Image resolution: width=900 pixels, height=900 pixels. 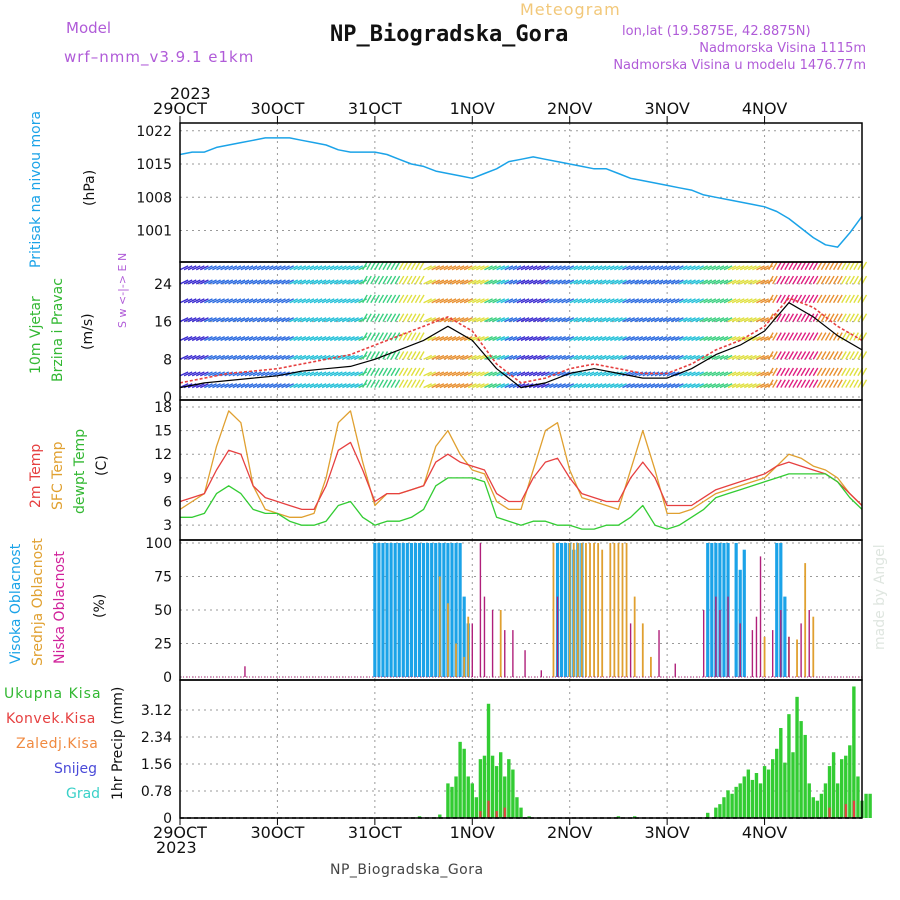 I want to click on x-tick-label-top: 2NOV, so click(x=569, y=108).